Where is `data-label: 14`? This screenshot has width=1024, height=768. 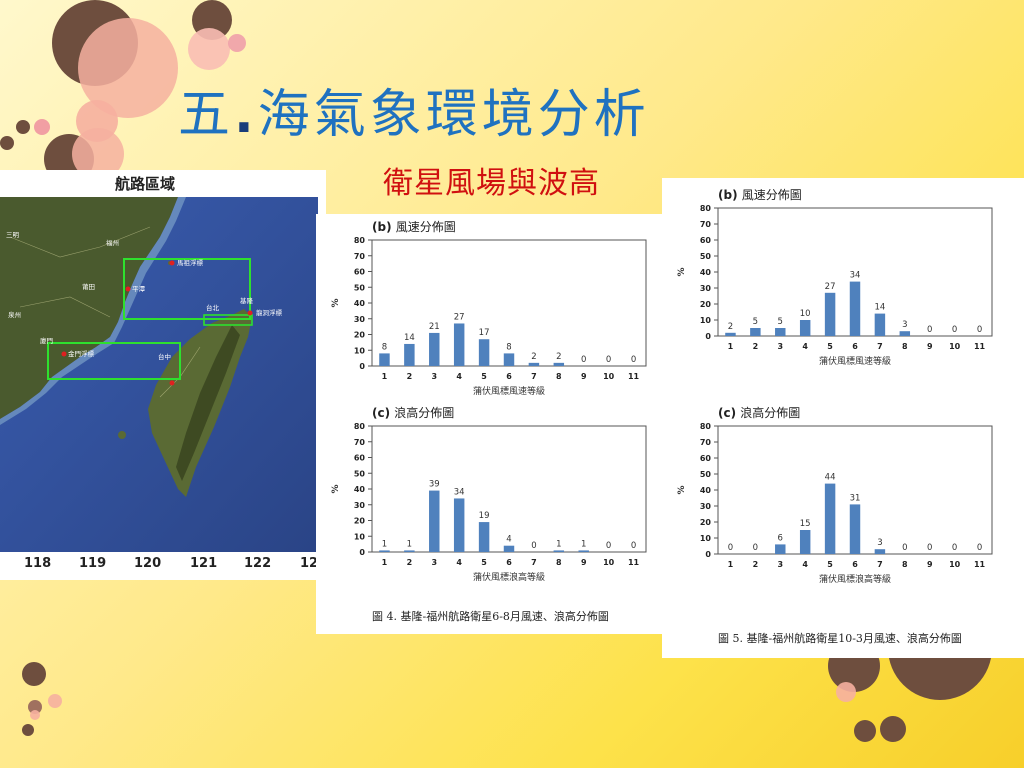
data-label: 14 is located at coordinates (409, 338).